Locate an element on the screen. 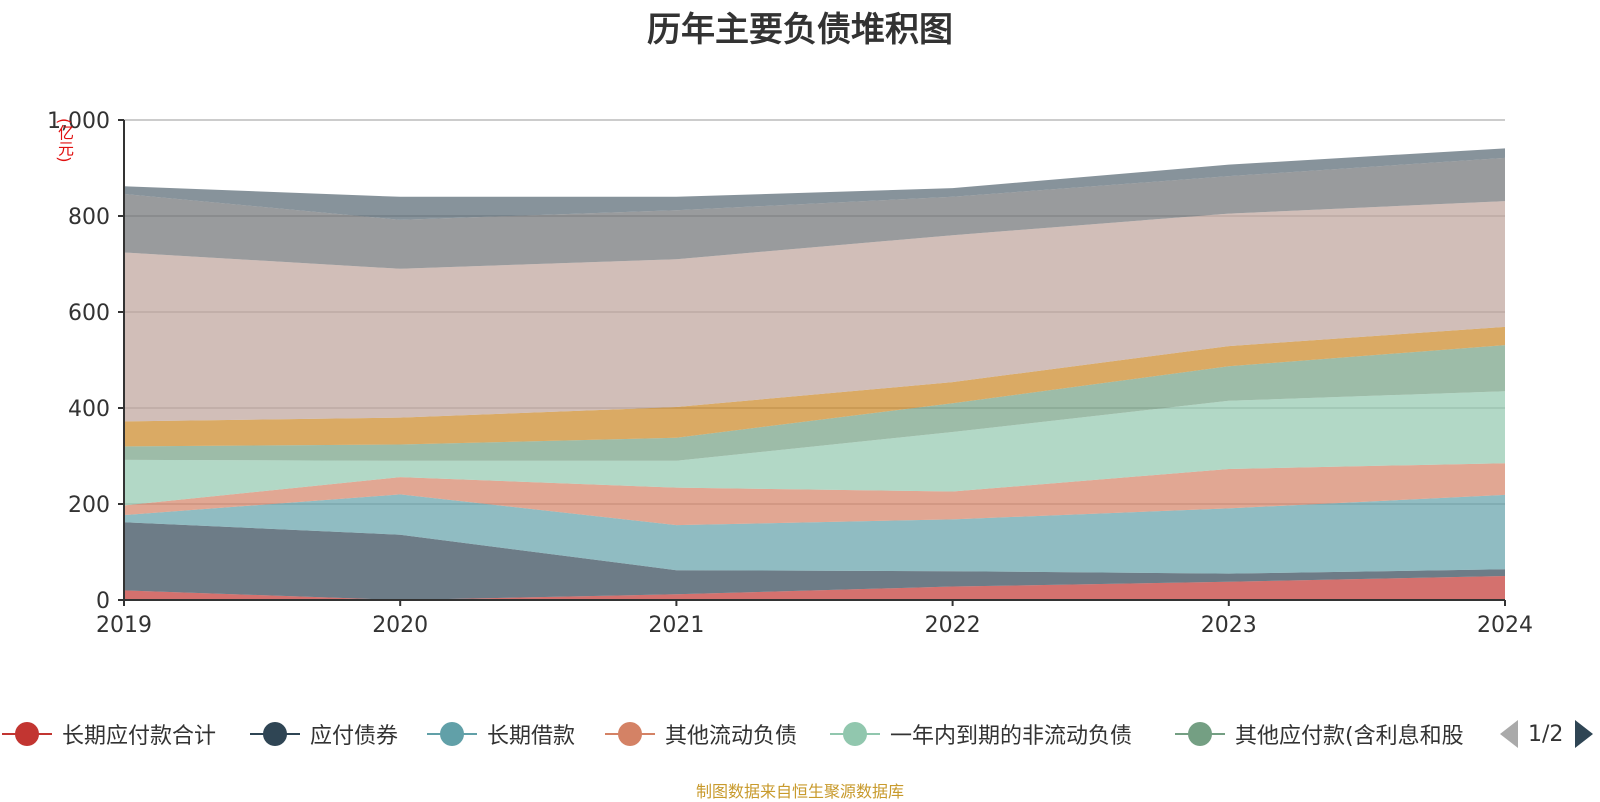 The width and height of the screenshot is (1600, 802). legend-item-3: 其他流动负债 is located at coordinates (701, 734).